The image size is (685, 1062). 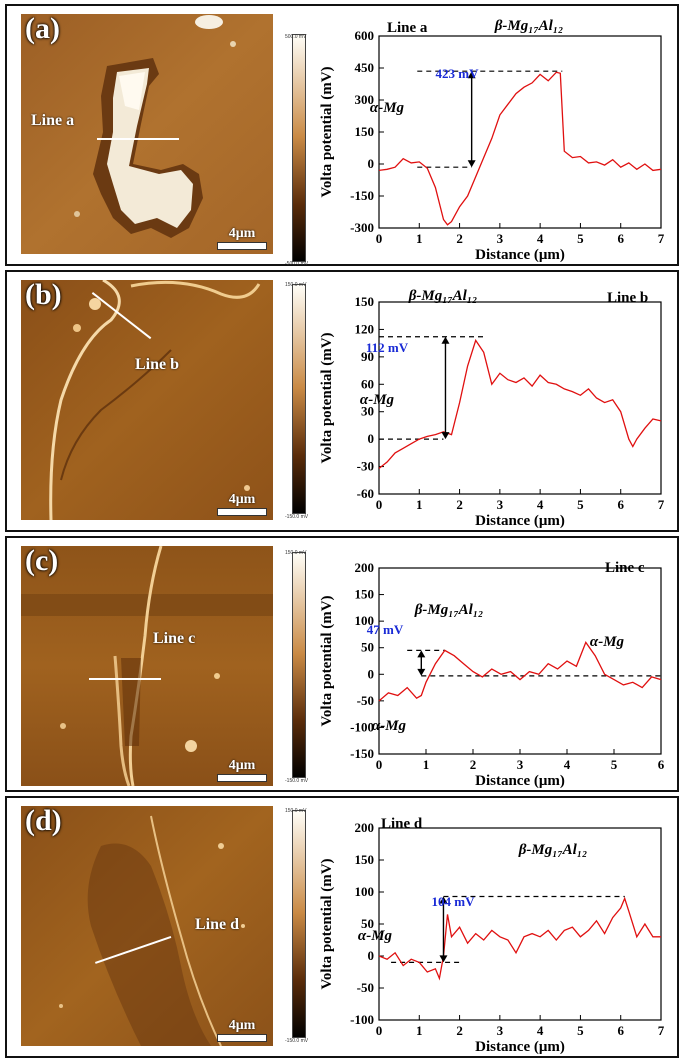 What do you see at coordinates (367, 923) in the screenshot?
I see `y-tick-label: 50` at bounding box center [367, 923].